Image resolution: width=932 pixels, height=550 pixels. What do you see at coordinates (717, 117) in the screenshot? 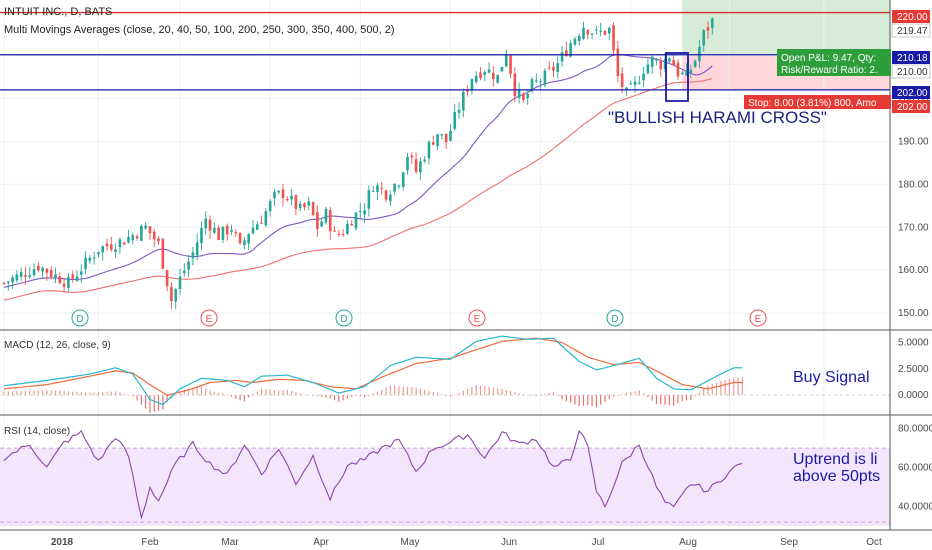
I see `pattern-annotation: "BULLISH HARAMI CROSS"` at bounding box center [717, 117].